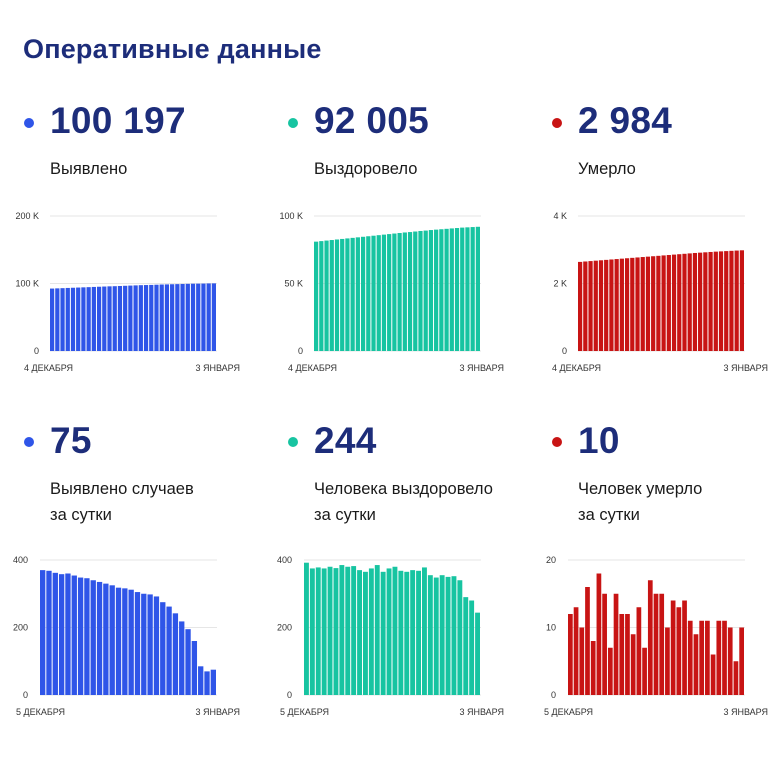 The image size is (780, 760). I want to click on x-tick-label: 5 ДЕКАБРЯ, so click(304, 712).